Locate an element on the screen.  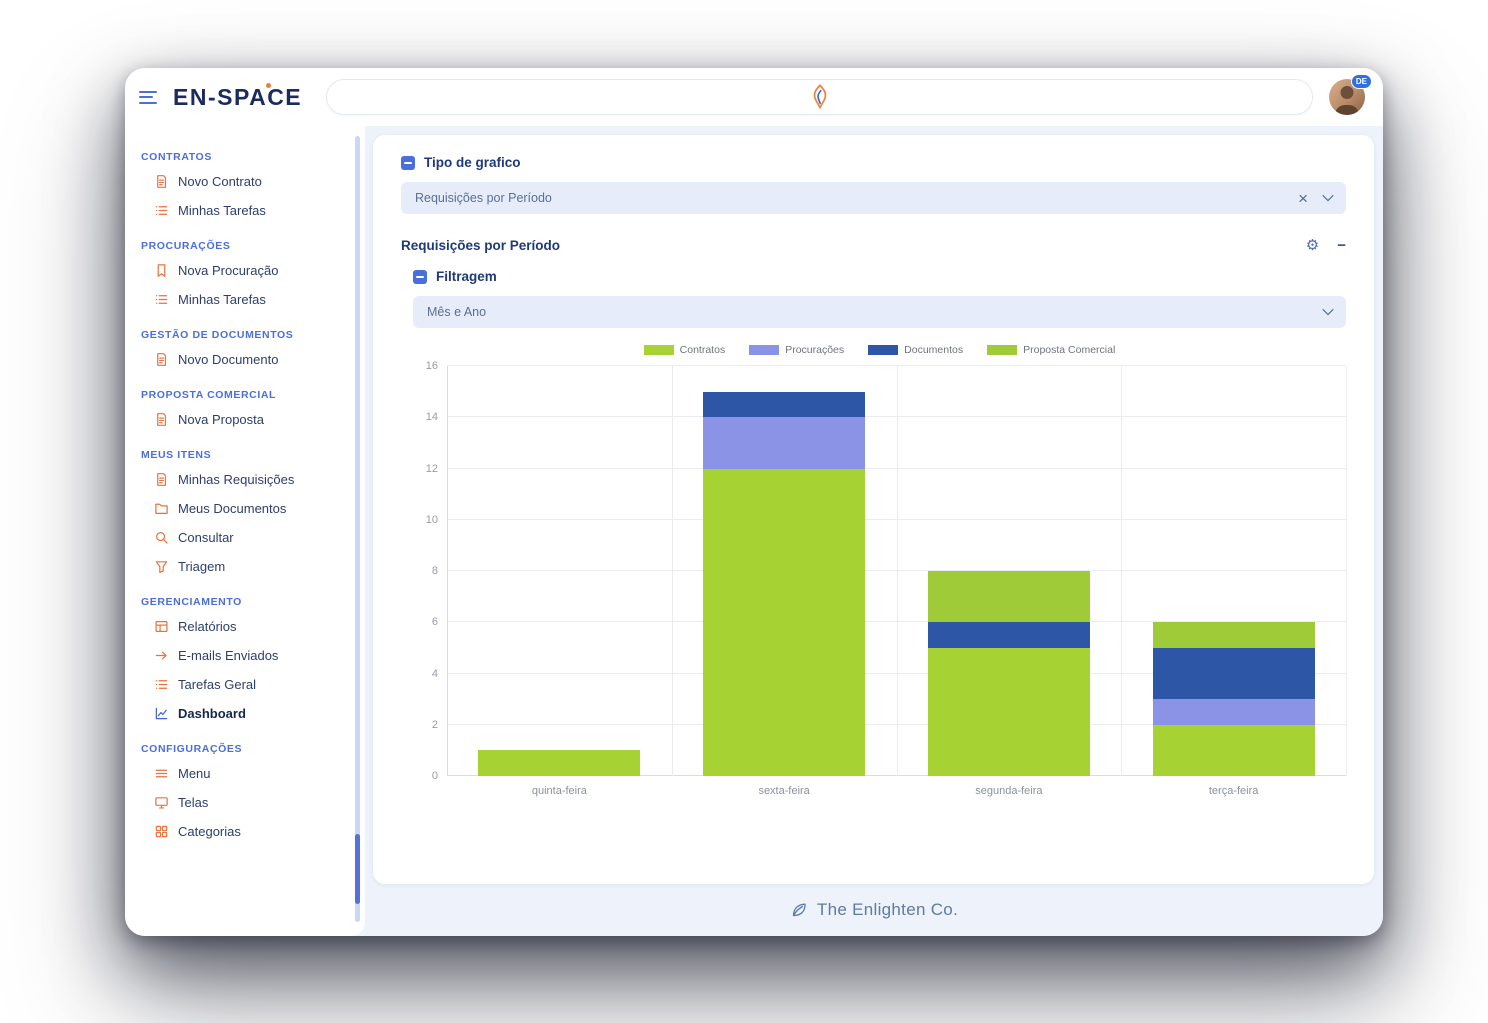
chart-y-axis: 0 2 4 6 8 10 12 14 16 is located at coordinates (430, 571).